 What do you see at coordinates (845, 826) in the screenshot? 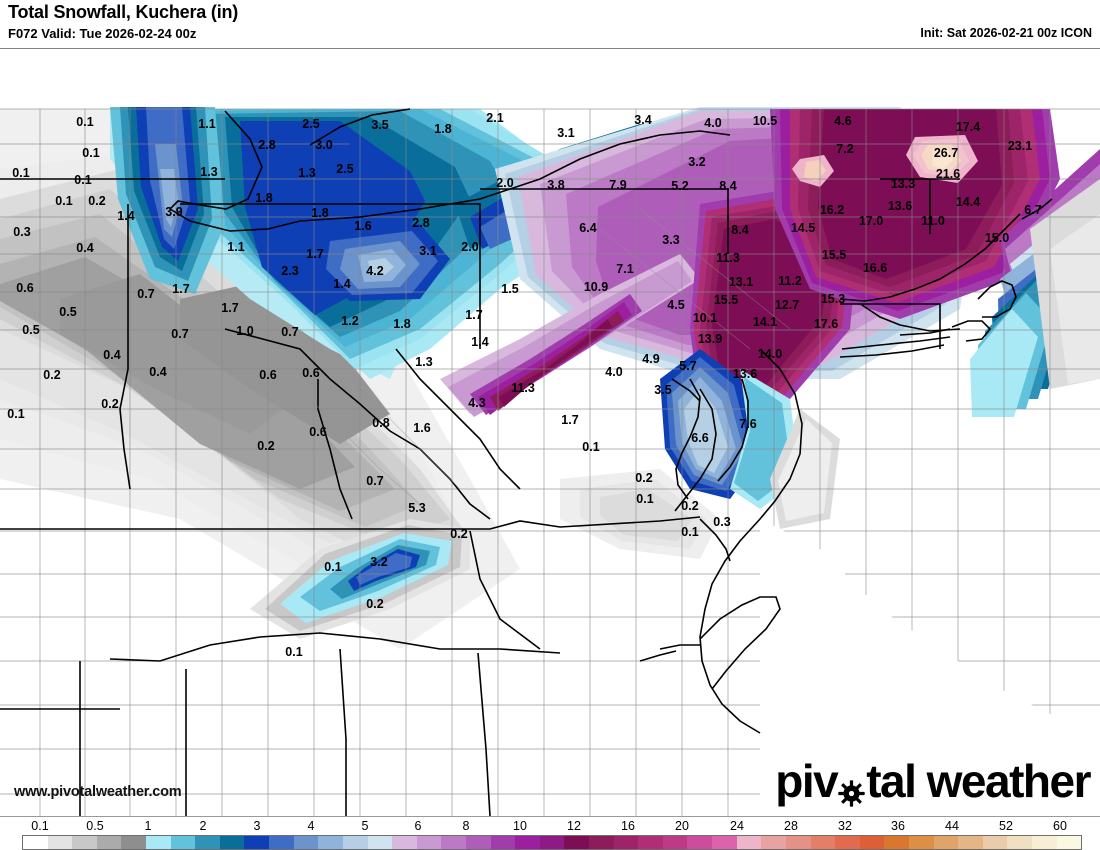
I see `colorbar-tick: 32` at bounding box center [845, 826].